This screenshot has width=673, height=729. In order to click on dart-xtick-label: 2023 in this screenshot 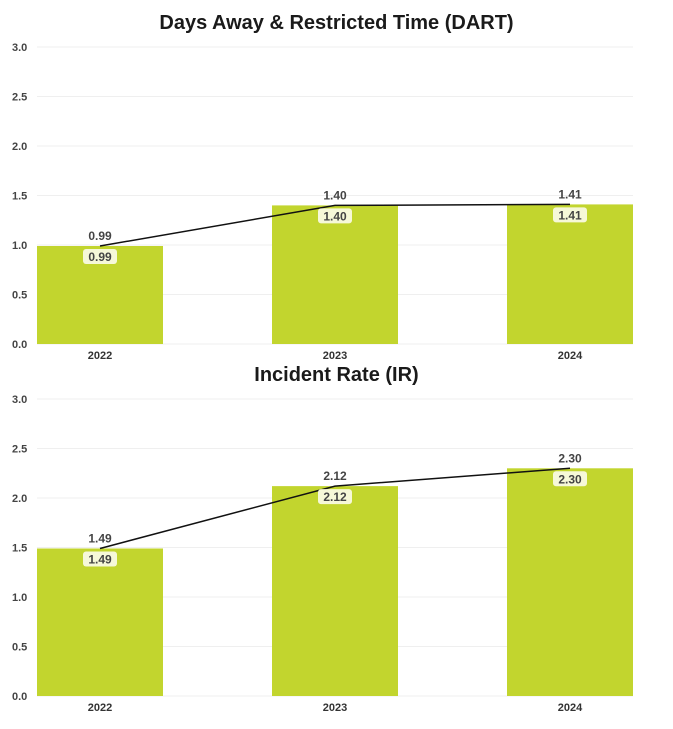, I will do `click(335, 355)`.